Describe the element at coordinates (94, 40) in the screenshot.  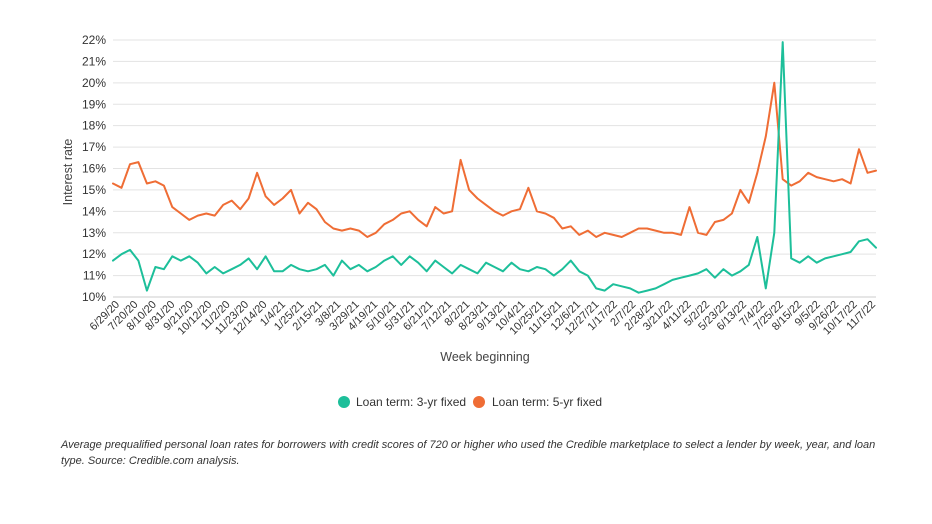
I see `y-tick-label: 22%` at that location.